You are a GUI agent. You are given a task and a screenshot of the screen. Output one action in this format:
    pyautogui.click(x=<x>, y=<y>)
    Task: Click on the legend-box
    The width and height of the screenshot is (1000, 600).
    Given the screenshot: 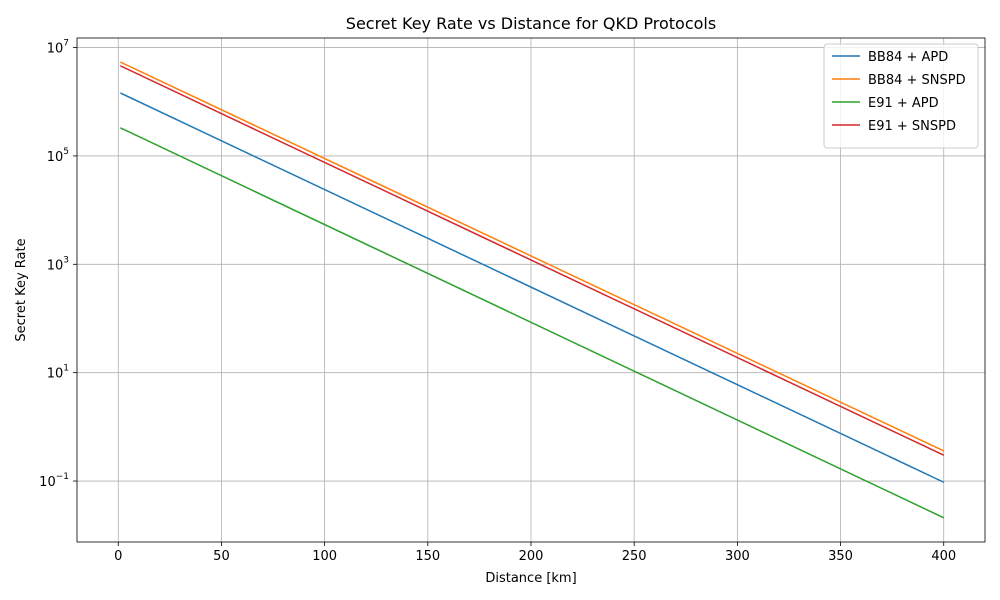 What is the action you would take?
    pyautogui.click(x=901, y=96)
    